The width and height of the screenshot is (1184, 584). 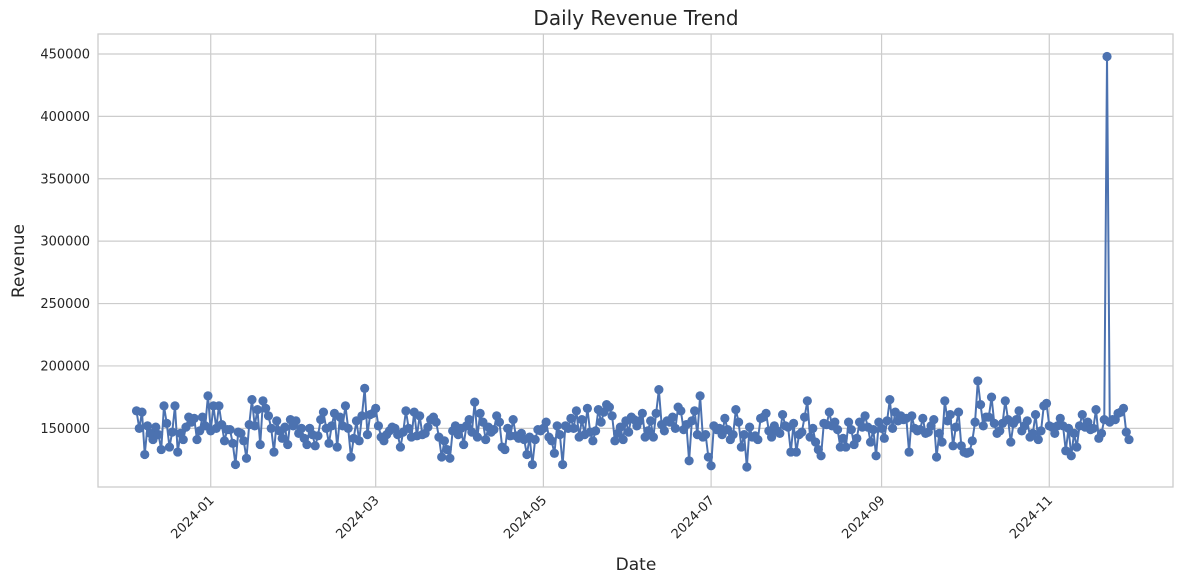 What do you see at coordinates (65, 304) in the screenshot?
I see `y-tick-label: 250000` at bounding box center [65, 304].